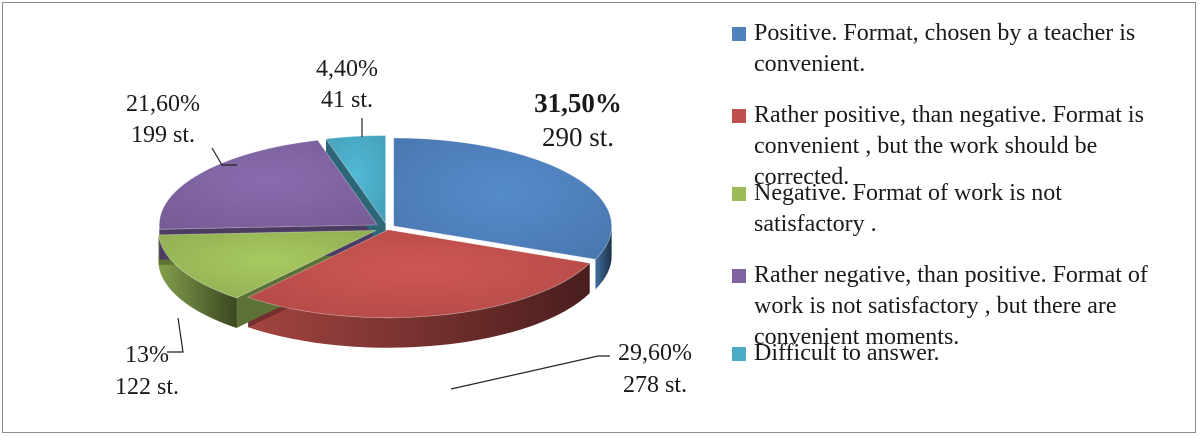  What do you see at coordinates (163, 135) in the screenshot?
I see `data-label-count: 199 st.` at bounding box center [163, 135].